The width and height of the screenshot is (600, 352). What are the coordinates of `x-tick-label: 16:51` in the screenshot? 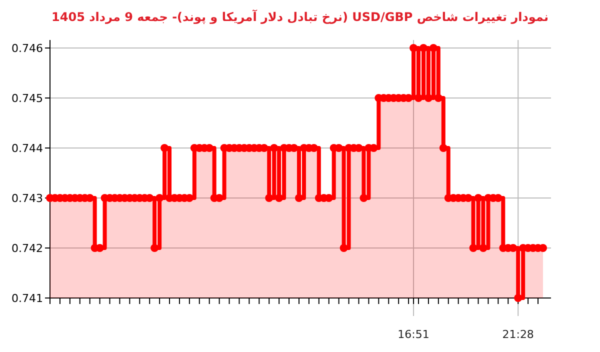 It's located at (414, 334).